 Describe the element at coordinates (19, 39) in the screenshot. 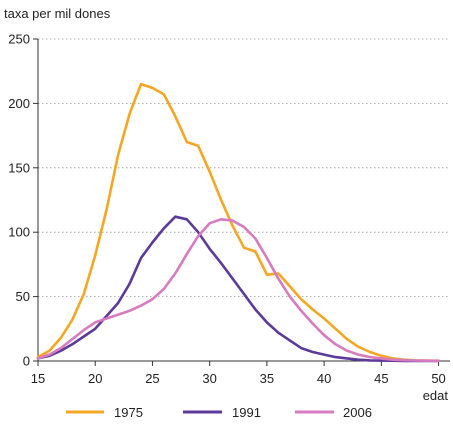

I see `y-tick-label: 250` at that location.